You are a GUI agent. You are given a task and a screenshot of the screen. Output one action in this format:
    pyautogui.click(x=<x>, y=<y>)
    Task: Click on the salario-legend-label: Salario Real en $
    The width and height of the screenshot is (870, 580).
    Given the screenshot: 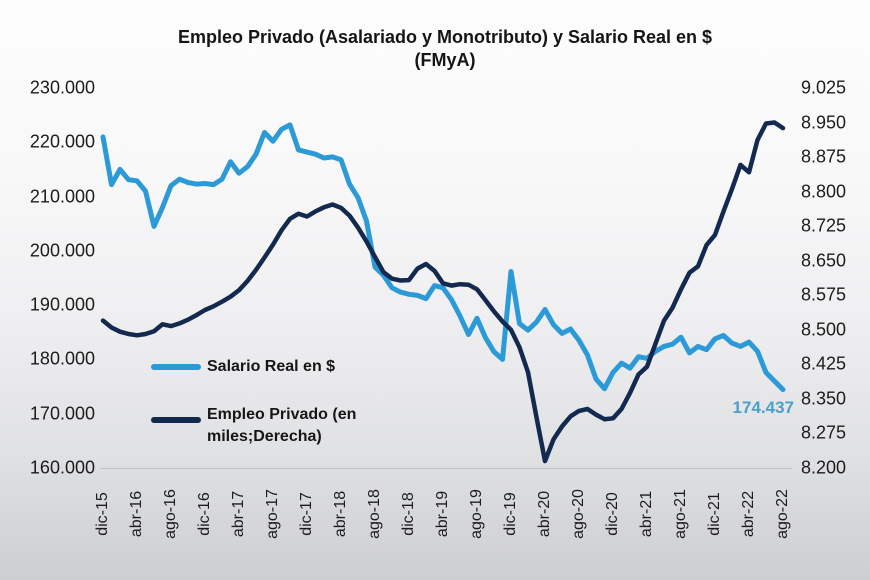 What is the action you would take?
    pyautogui.click(x=271, y=366)
    